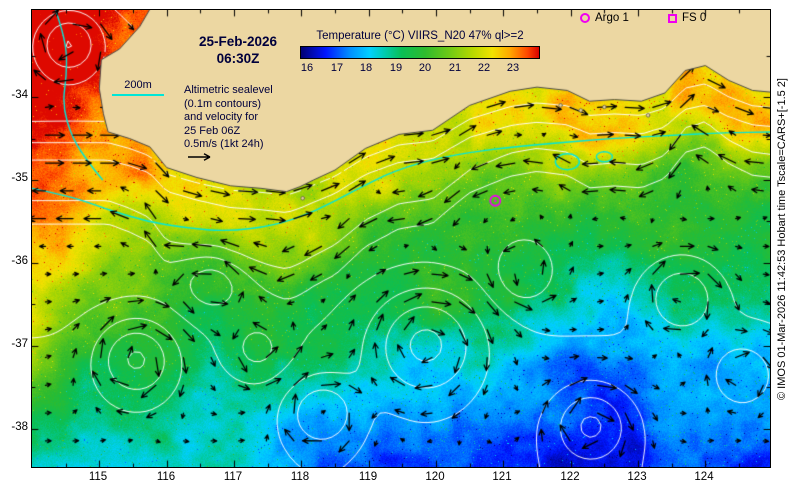 This screenshot has width=800, height=500. What do you see at coordinates (238, 41) in the screenshot?
I see `date-text: 25-Feb-2026` at bounding box center [238, 41].